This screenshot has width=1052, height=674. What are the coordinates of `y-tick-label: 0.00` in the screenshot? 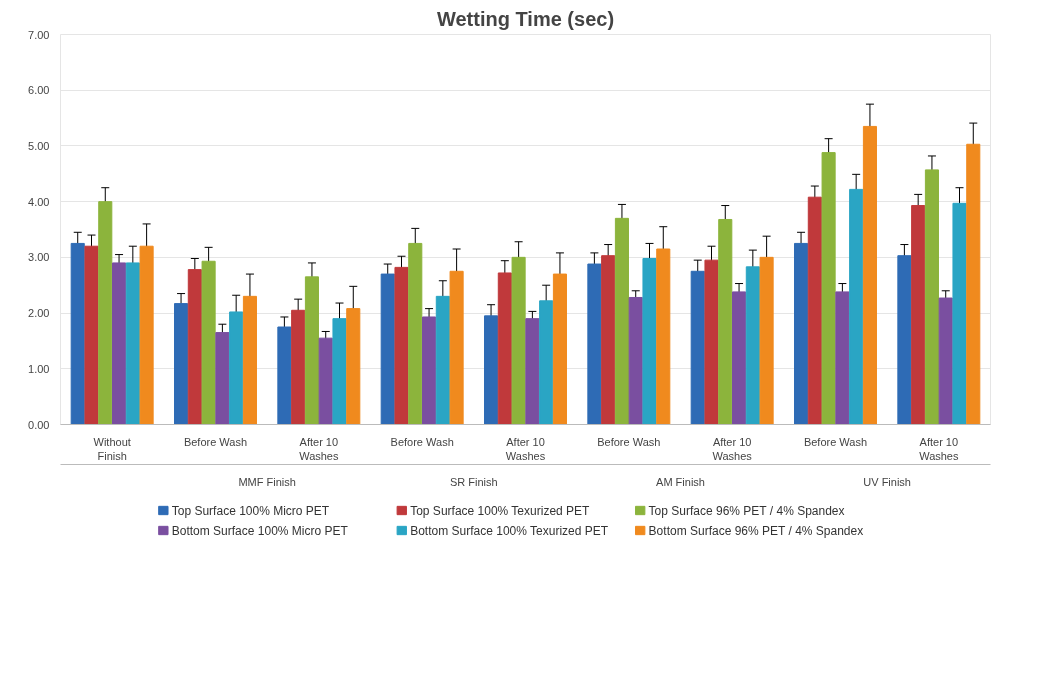 It's located at (39, 424).